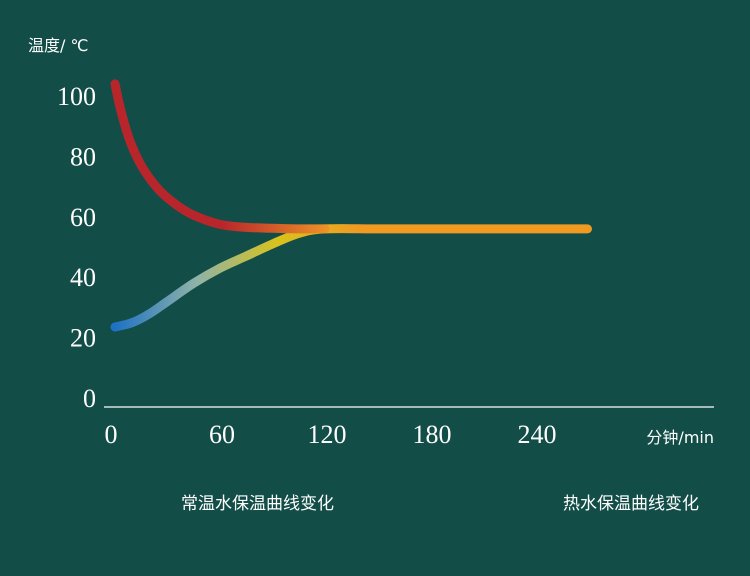 Image resolution: width=750 pixels, height=576 pixels. Describe the element at coordinates (222, 434) in the screenshot. I see `x-tick-label: 60` at that location.